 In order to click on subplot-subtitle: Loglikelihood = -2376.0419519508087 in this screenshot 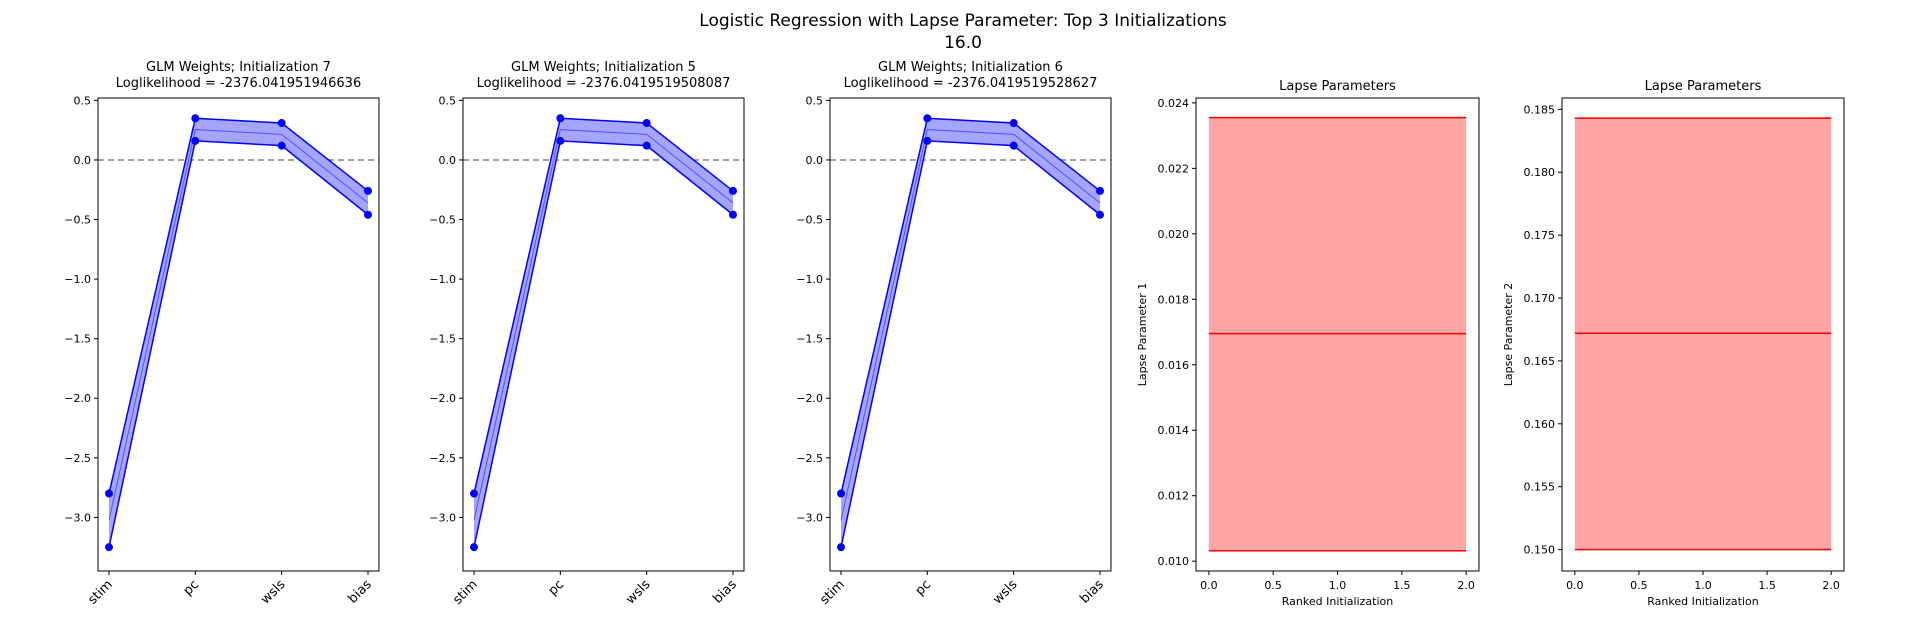, I will do `click(604, 83)`.